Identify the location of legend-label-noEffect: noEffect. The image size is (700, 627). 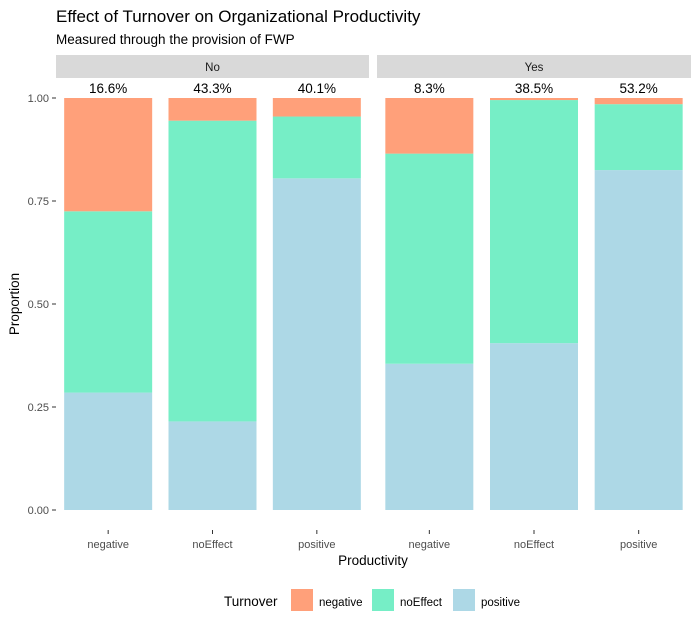
(421, 603).